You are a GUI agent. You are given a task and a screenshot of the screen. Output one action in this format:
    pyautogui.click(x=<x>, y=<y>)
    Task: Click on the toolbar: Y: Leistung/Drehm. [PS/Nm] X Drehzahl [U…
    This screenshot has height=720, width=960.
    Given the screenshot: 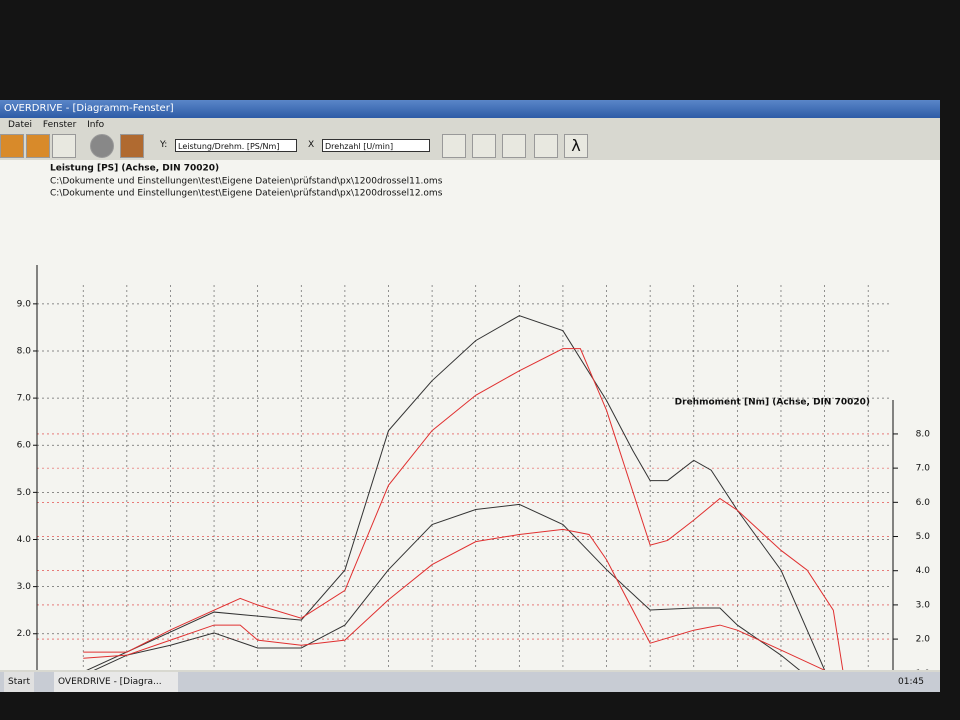 What is the action you would take?
    pyautogui.click(x=470, y=146)
    